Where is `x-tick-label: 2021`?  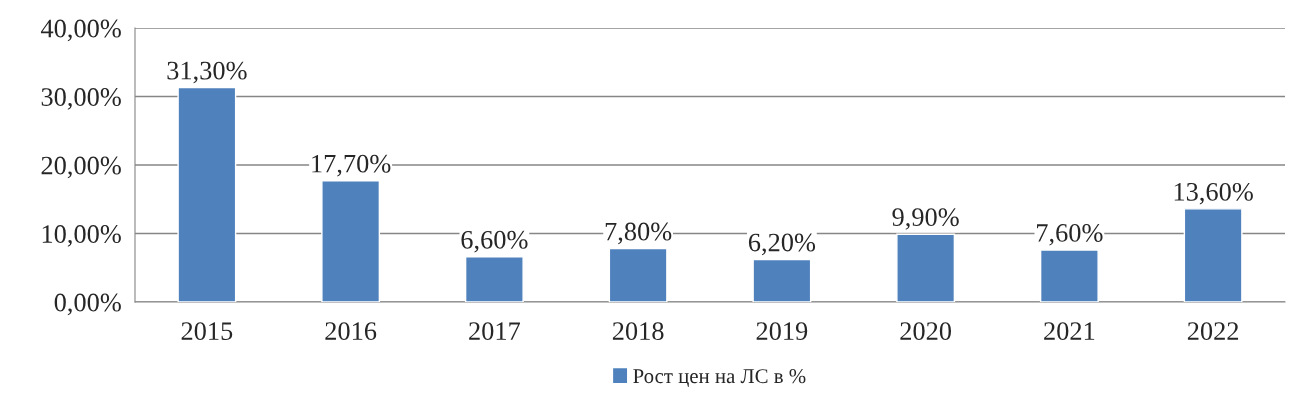
x-tick-label: 2021 is located at coordinates (1069, 331).